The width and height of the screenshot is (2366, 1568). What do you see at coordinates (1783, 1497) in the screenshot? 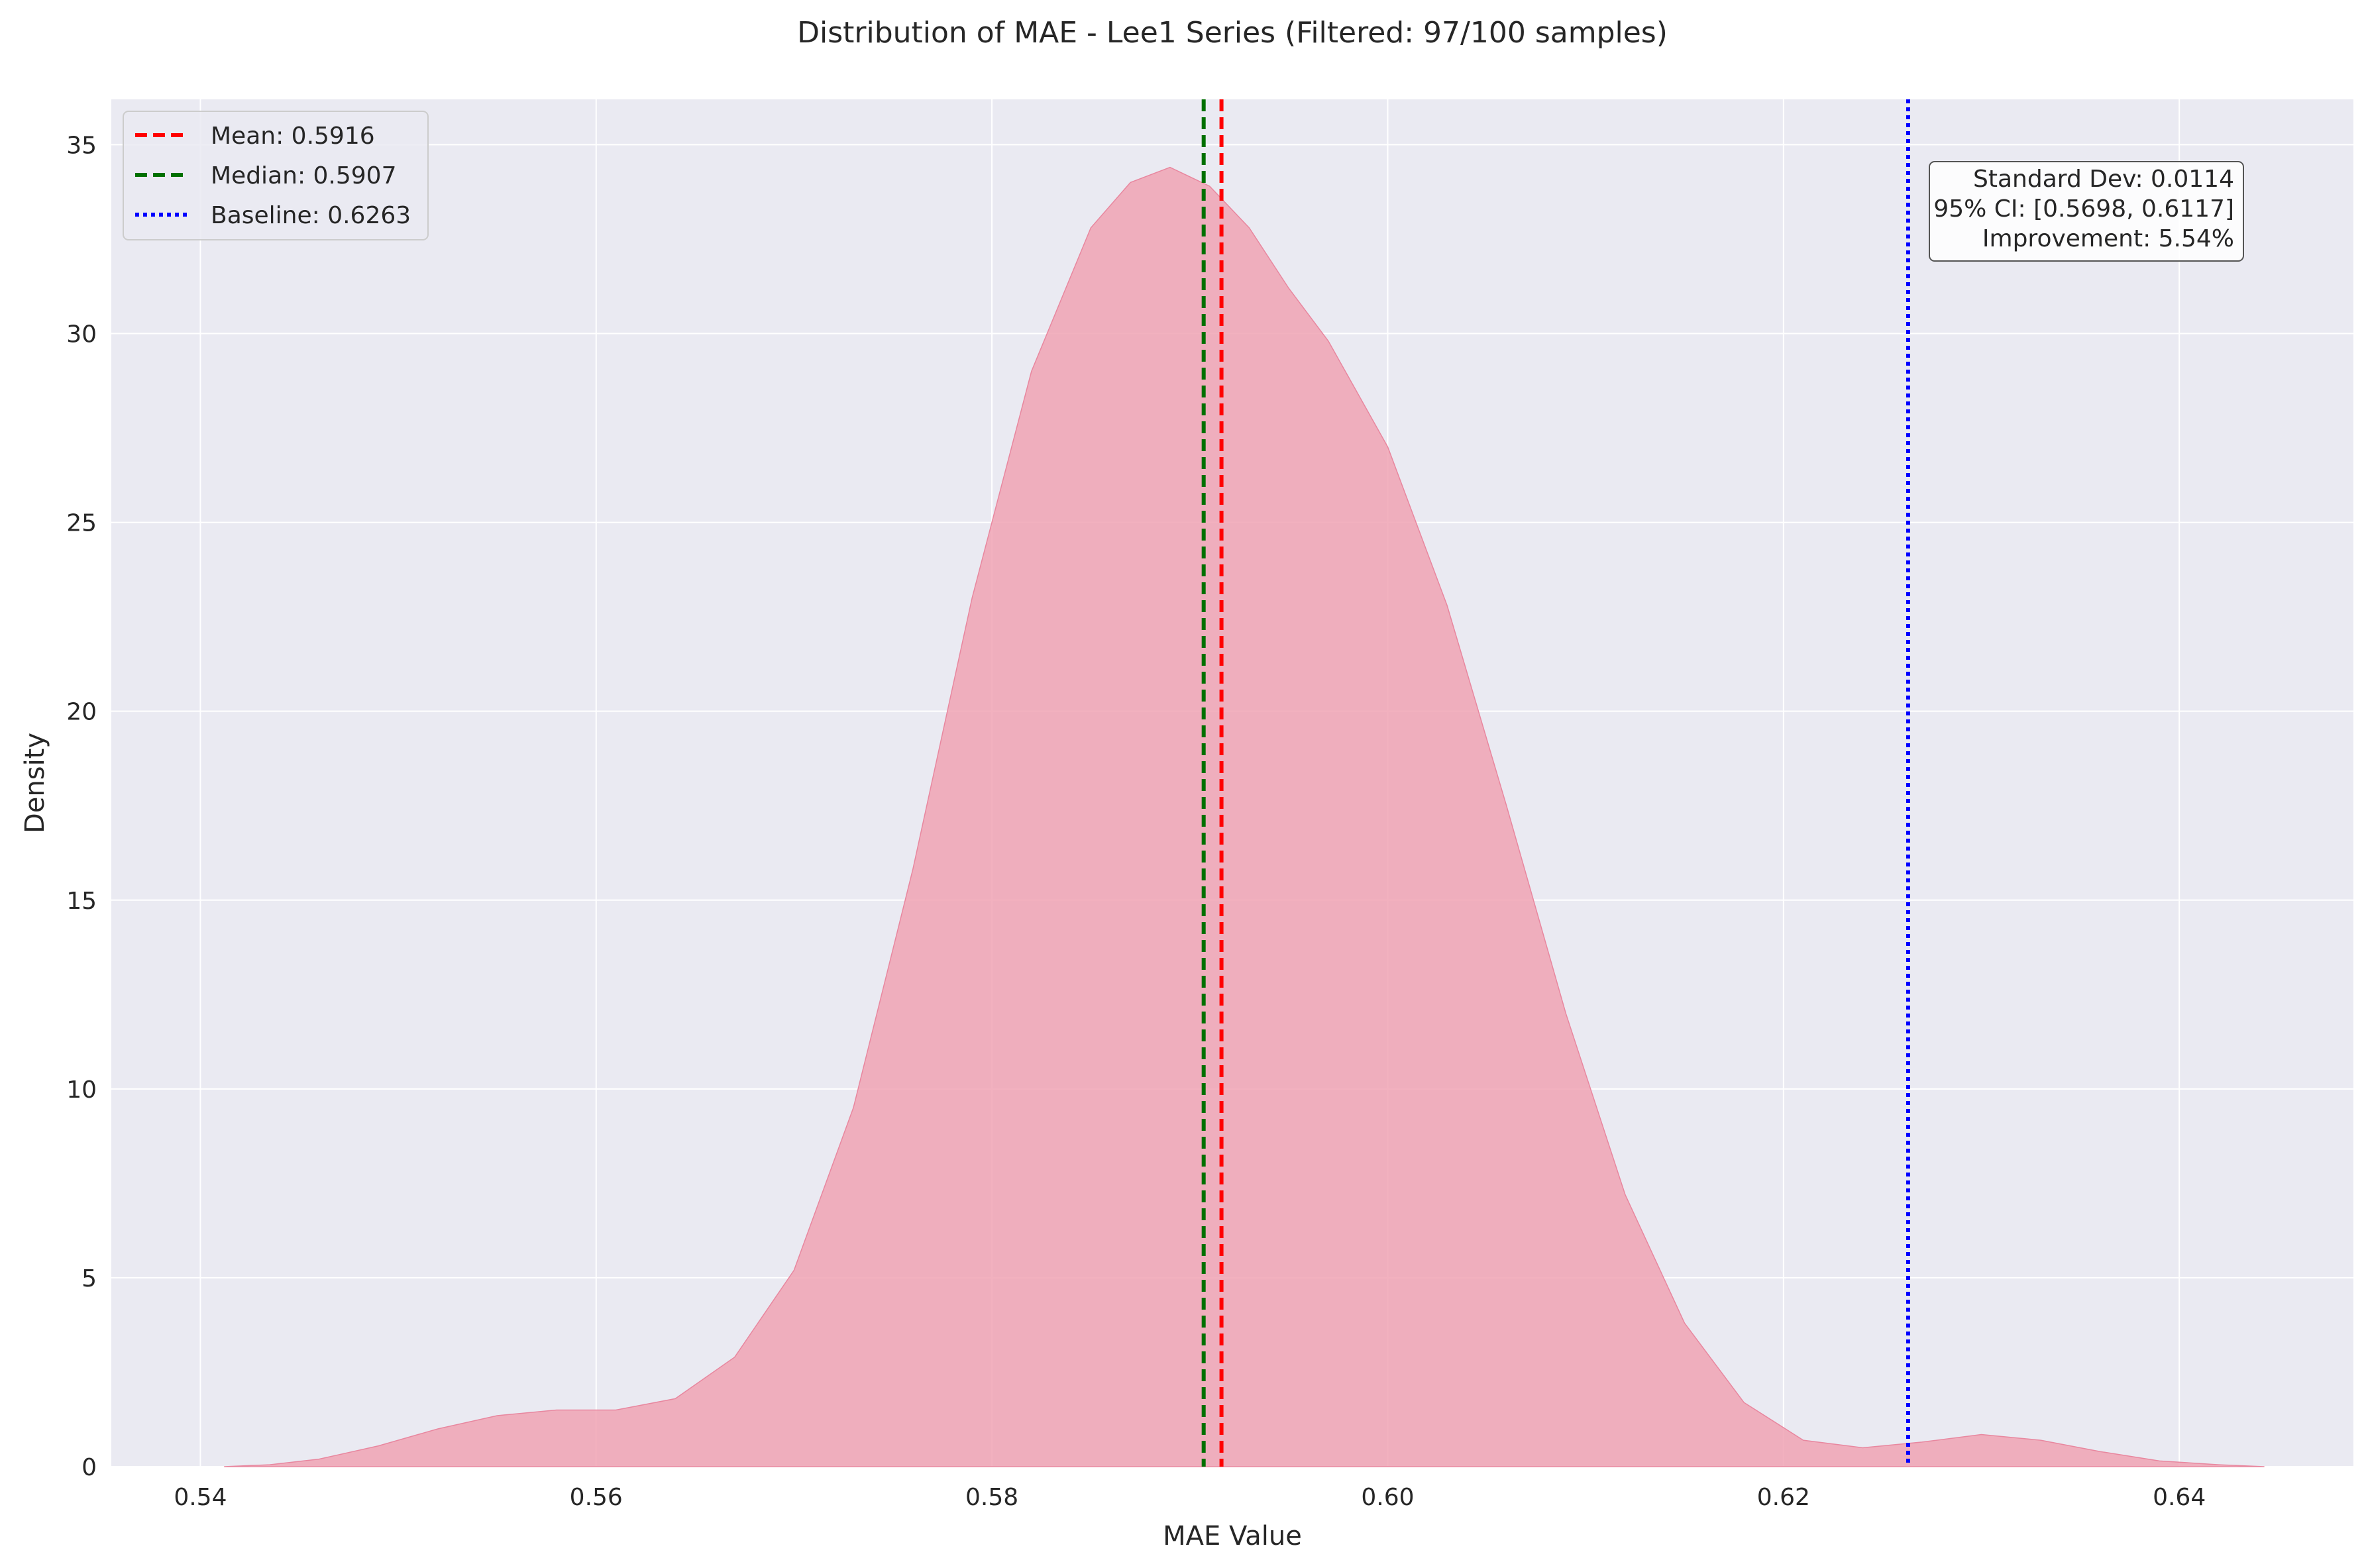
I see `x-tick-label: 0.62` at bounding box center [1783, 1497].